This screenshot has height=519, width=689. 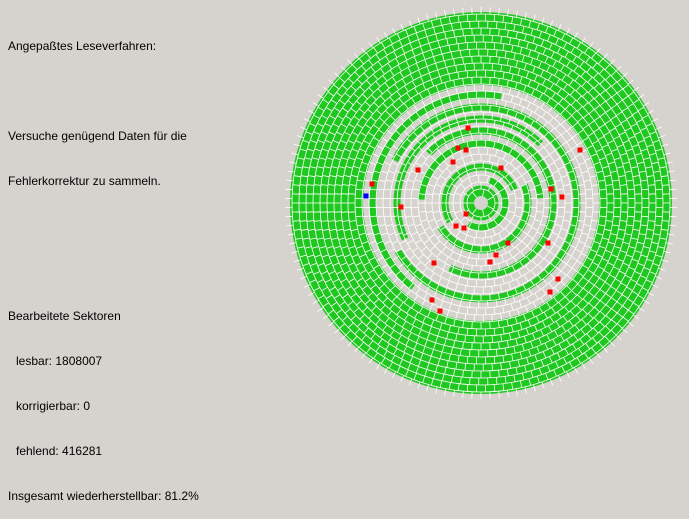 I want to click on current-sector, so click(x=366, y=196).